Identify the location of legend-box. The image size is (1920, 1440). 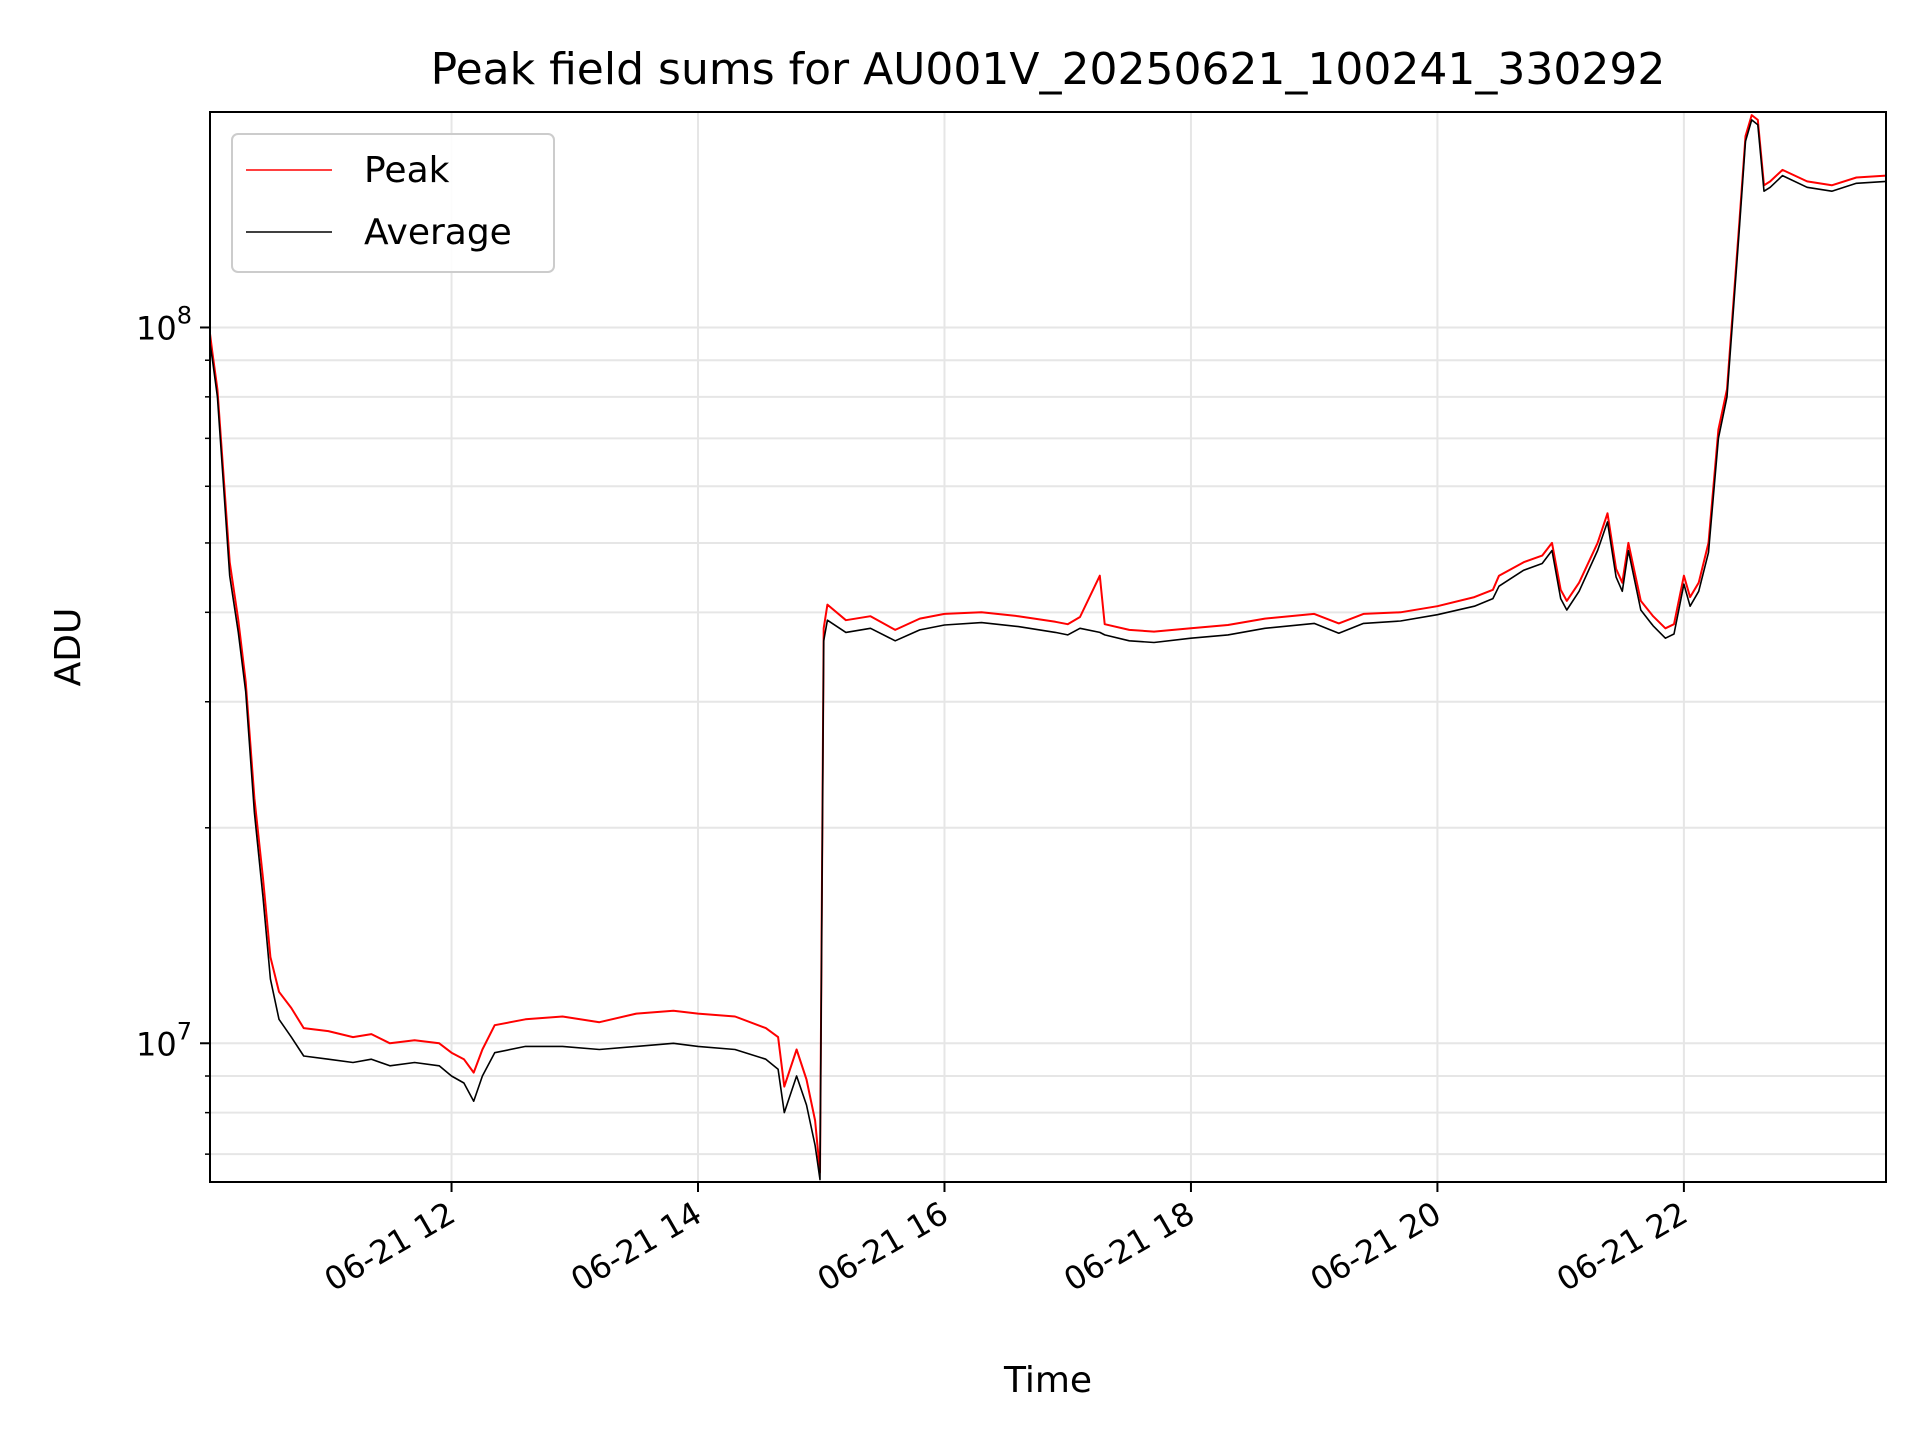
(393, 203).